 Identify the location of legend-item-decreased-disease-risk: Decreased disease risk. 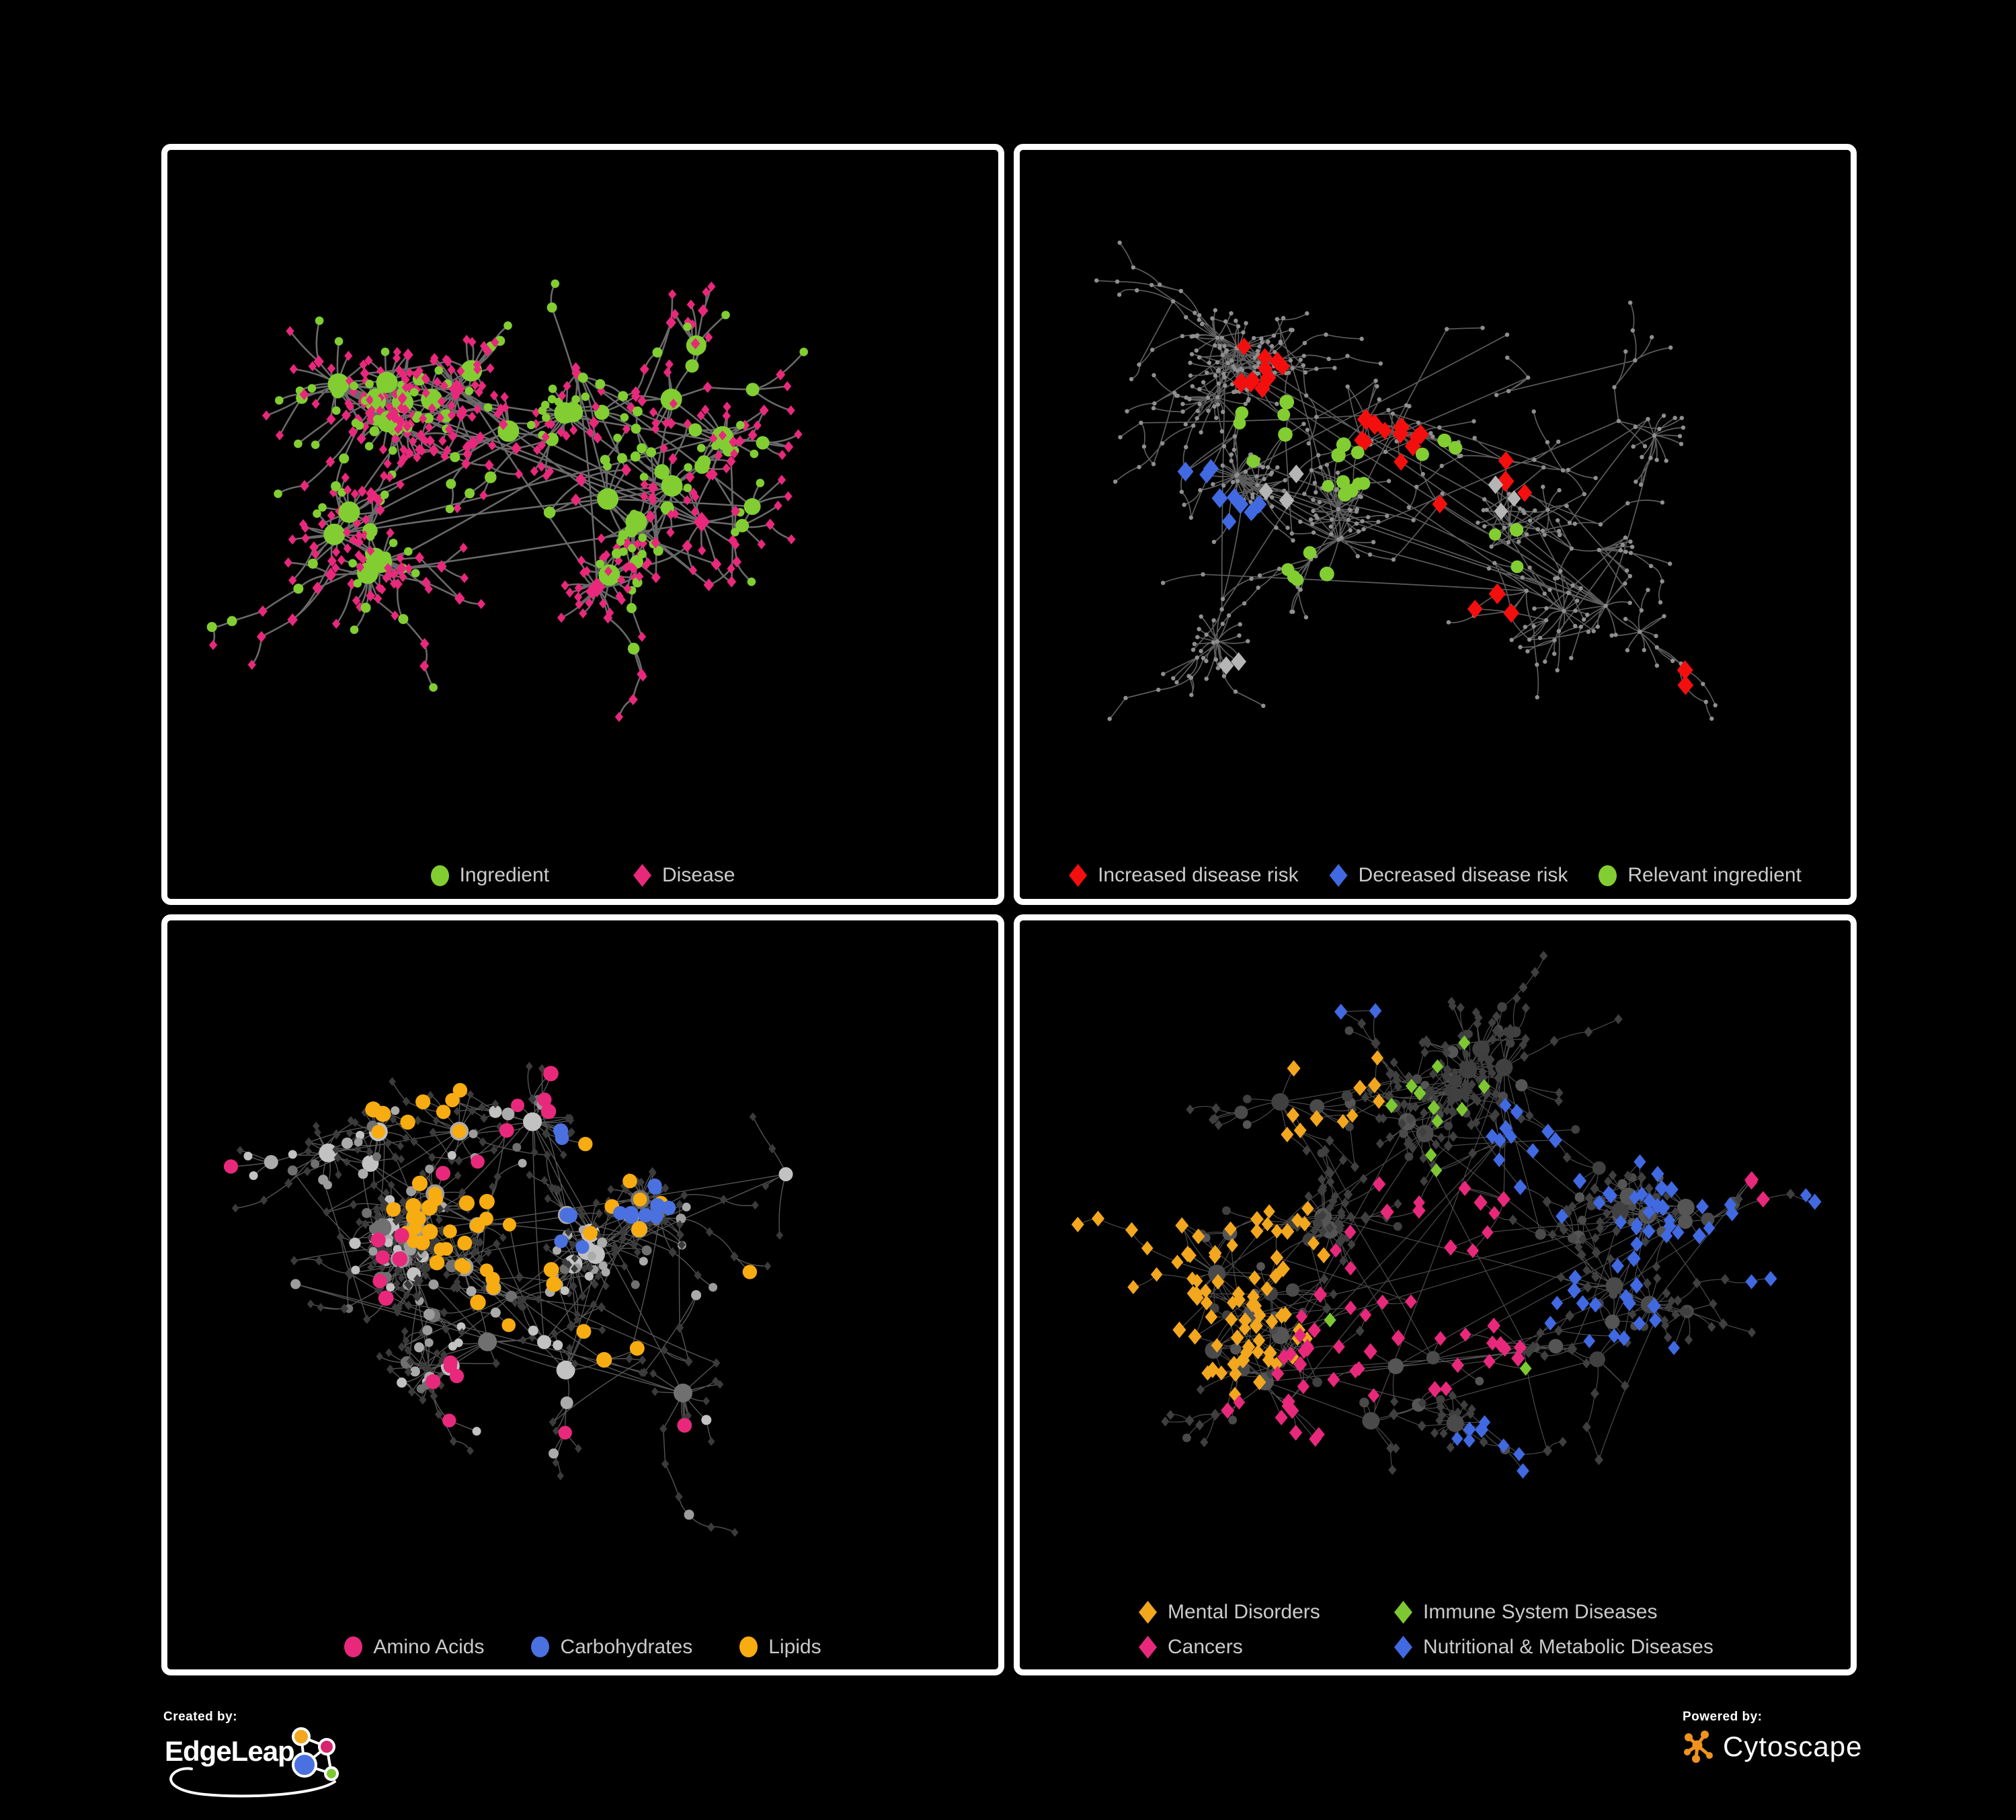
(1448, 875).